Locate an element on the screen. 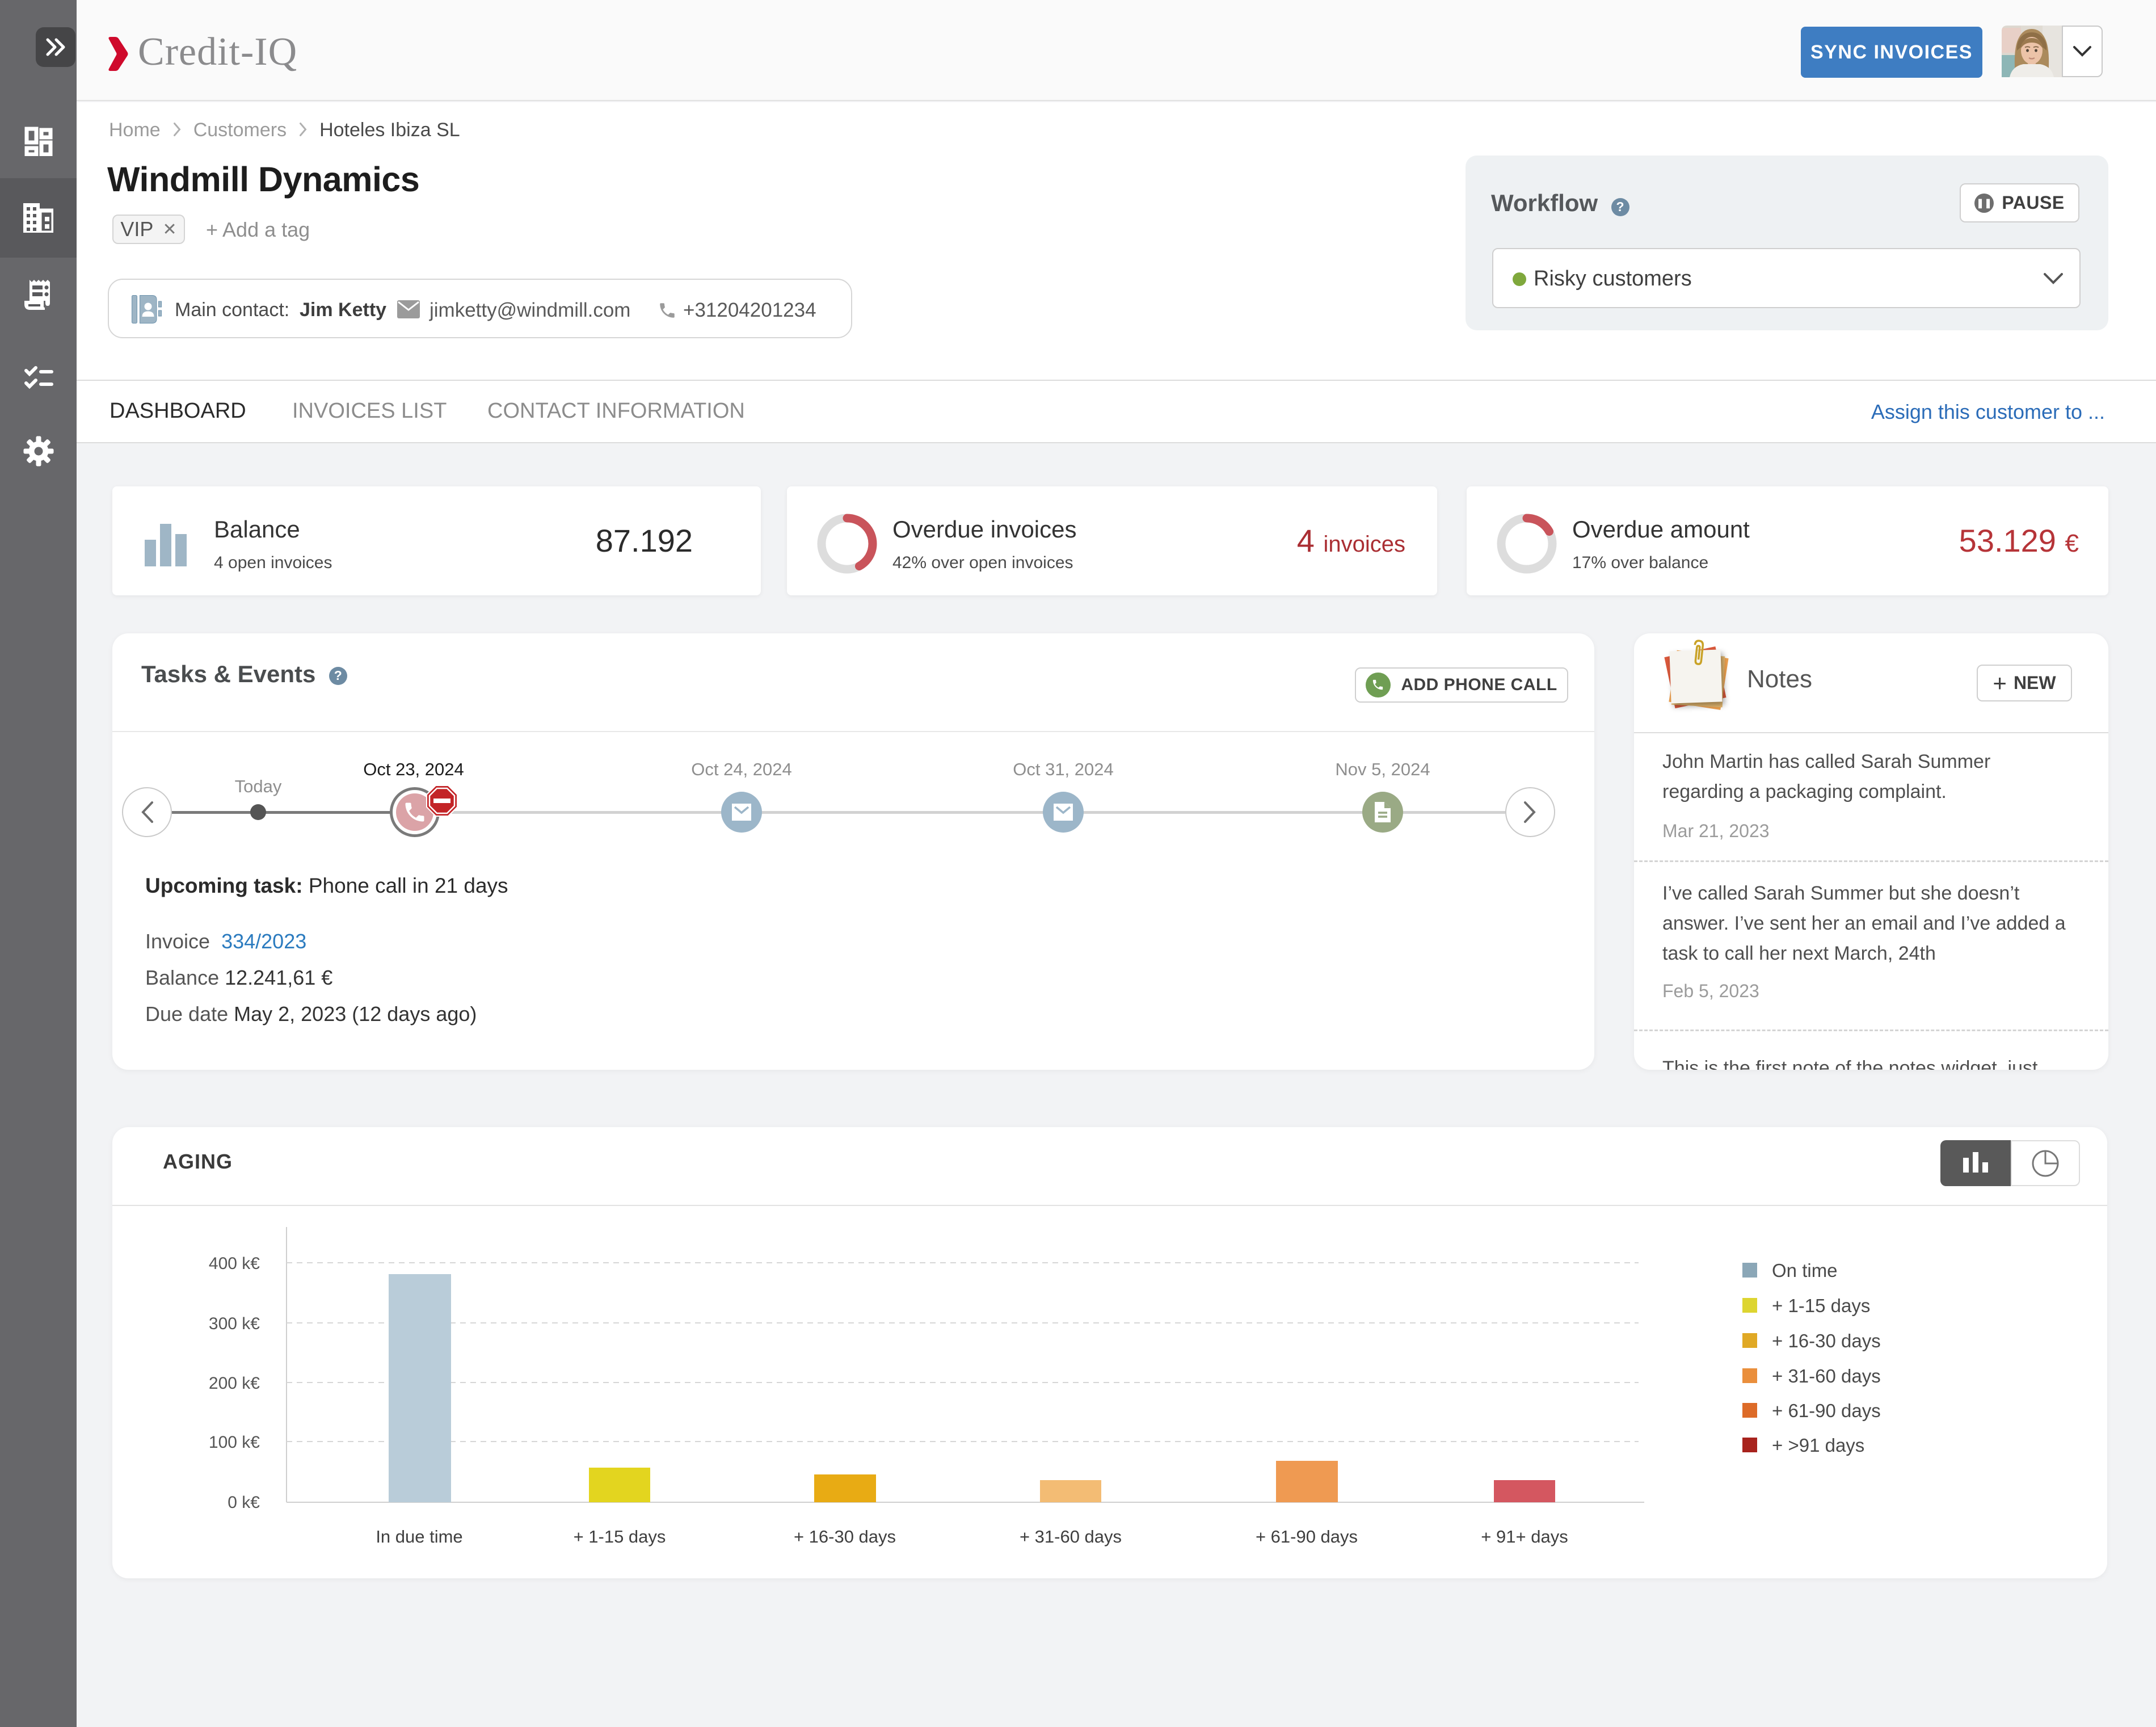  svg-text: 100 k€ is located at coordinates (235, 1442).